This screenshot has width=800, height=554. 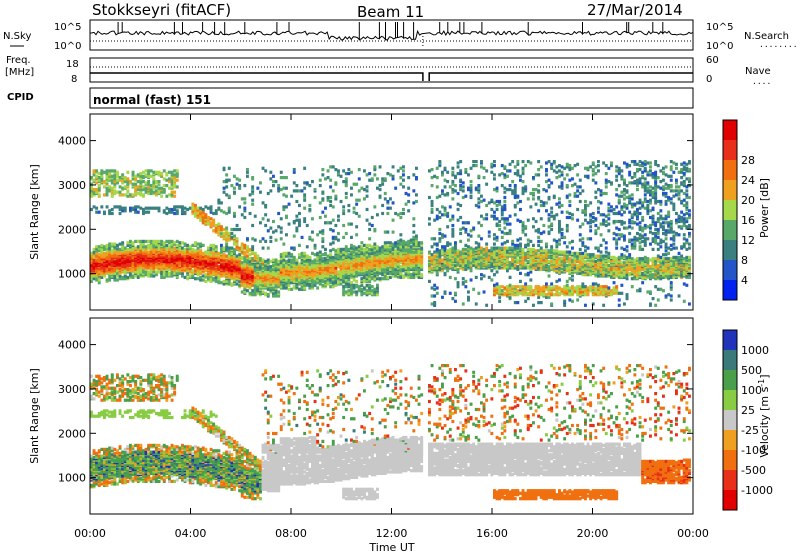 I want to click on freq-trace, so click(x=391, y=76).